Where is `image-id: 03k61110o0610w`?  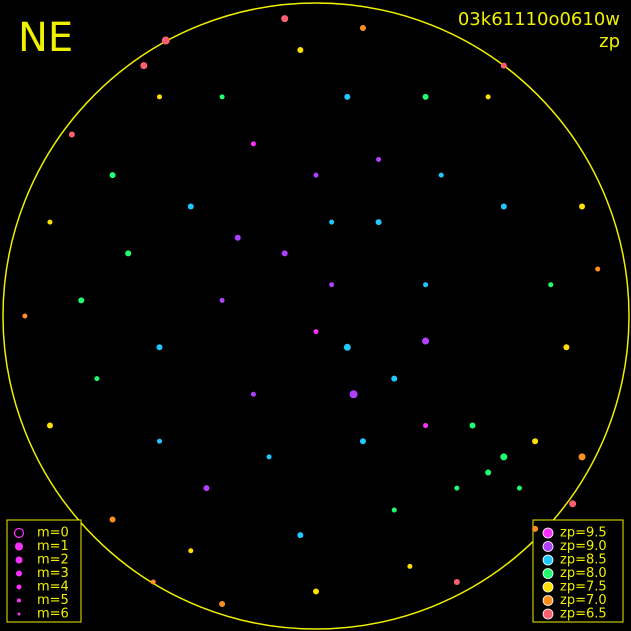
image-id: 03k61110o0610w is located at coordinates (539, 19).